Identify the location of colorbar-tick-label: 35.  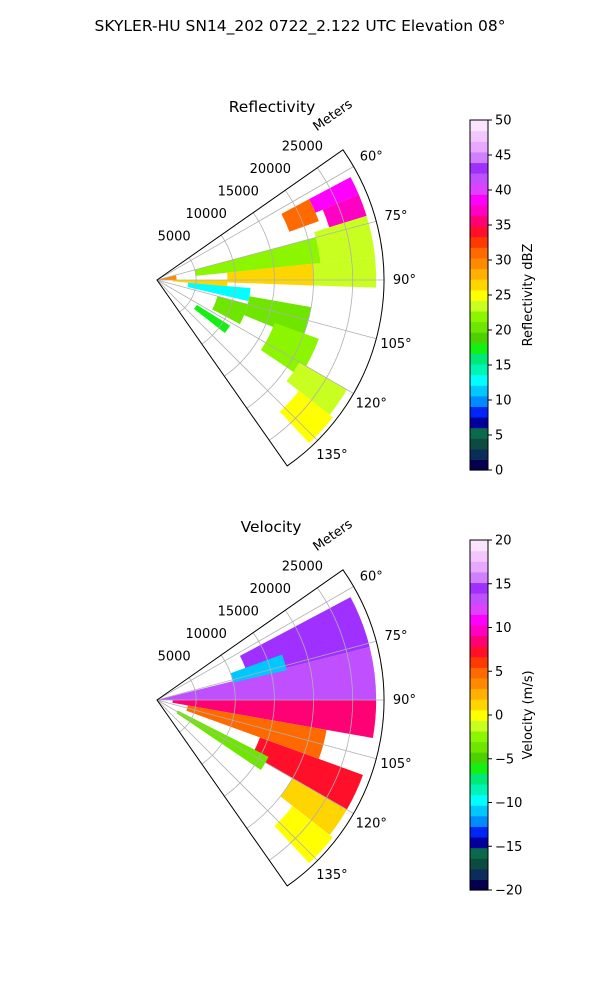
(503, 226).